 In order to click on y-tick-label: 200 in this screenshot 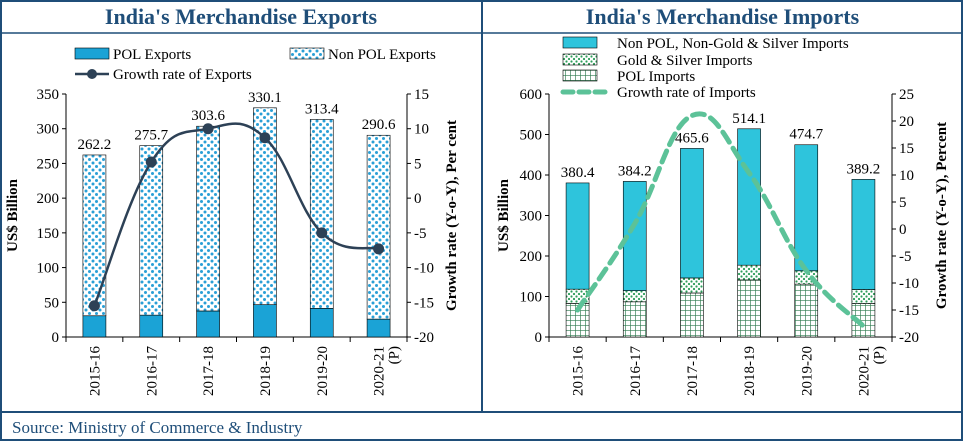, I will do `click(531, 257)`.